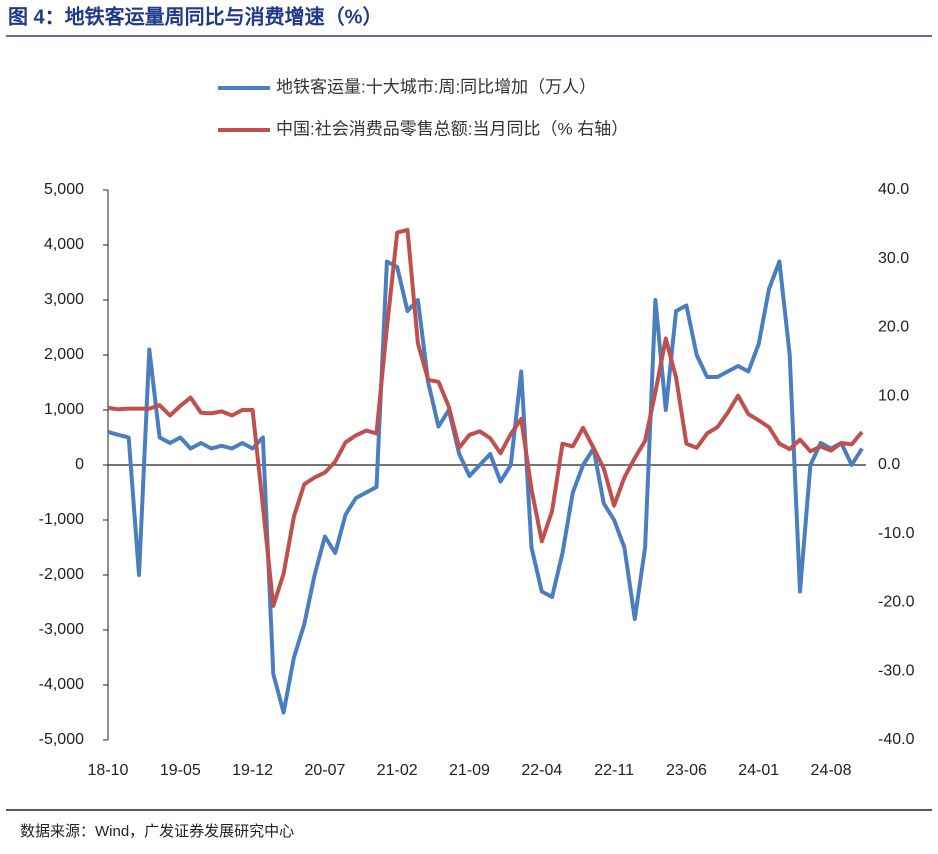  I want to click on x-tick-label: 18-10, so click(108, 770).